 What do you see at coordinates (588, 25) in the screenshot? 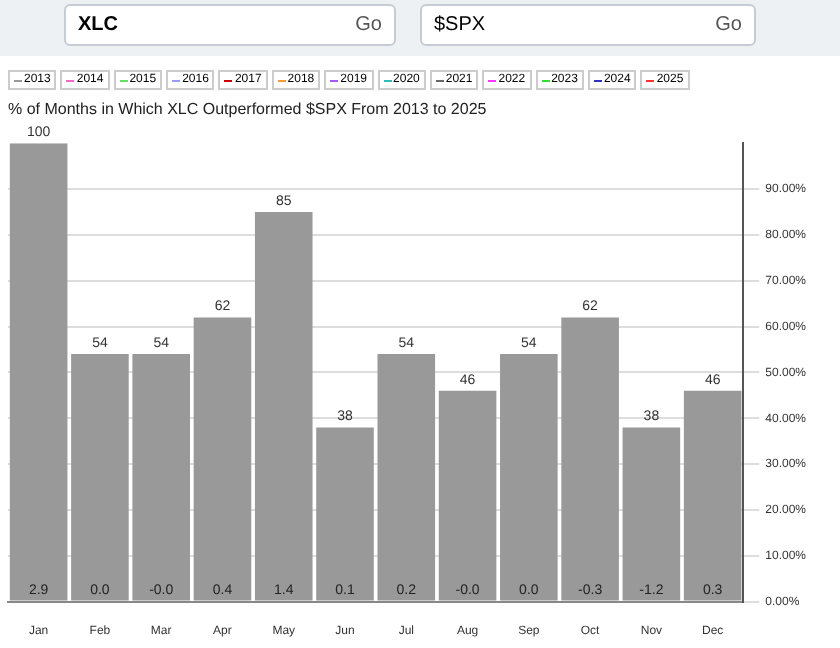
I see `symbol-field: $SPX Go` at bounding box center [588, 25].